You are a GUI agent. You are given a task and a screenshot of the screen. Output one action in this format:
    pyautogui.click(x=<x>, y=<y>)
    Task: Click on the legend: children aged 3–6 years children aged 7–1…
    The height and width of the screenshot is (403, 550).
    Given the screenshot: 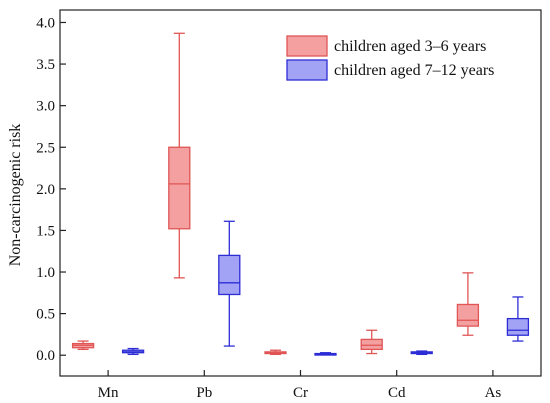 What is the action you would take?
    pyautogui.click(x=390, y=58)
    